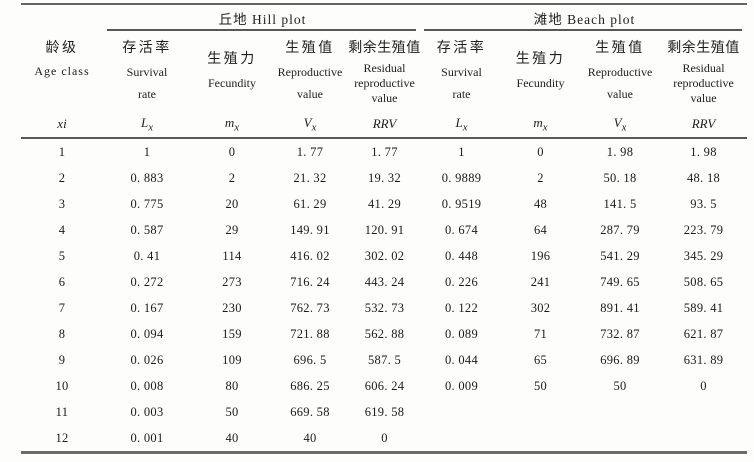 The height and width of the screenshot is (462, 754). What do you see at coordinates (147, 229) in the screenshot?
I see `table-cell: 0. 587` at bounding box center [147, 229].